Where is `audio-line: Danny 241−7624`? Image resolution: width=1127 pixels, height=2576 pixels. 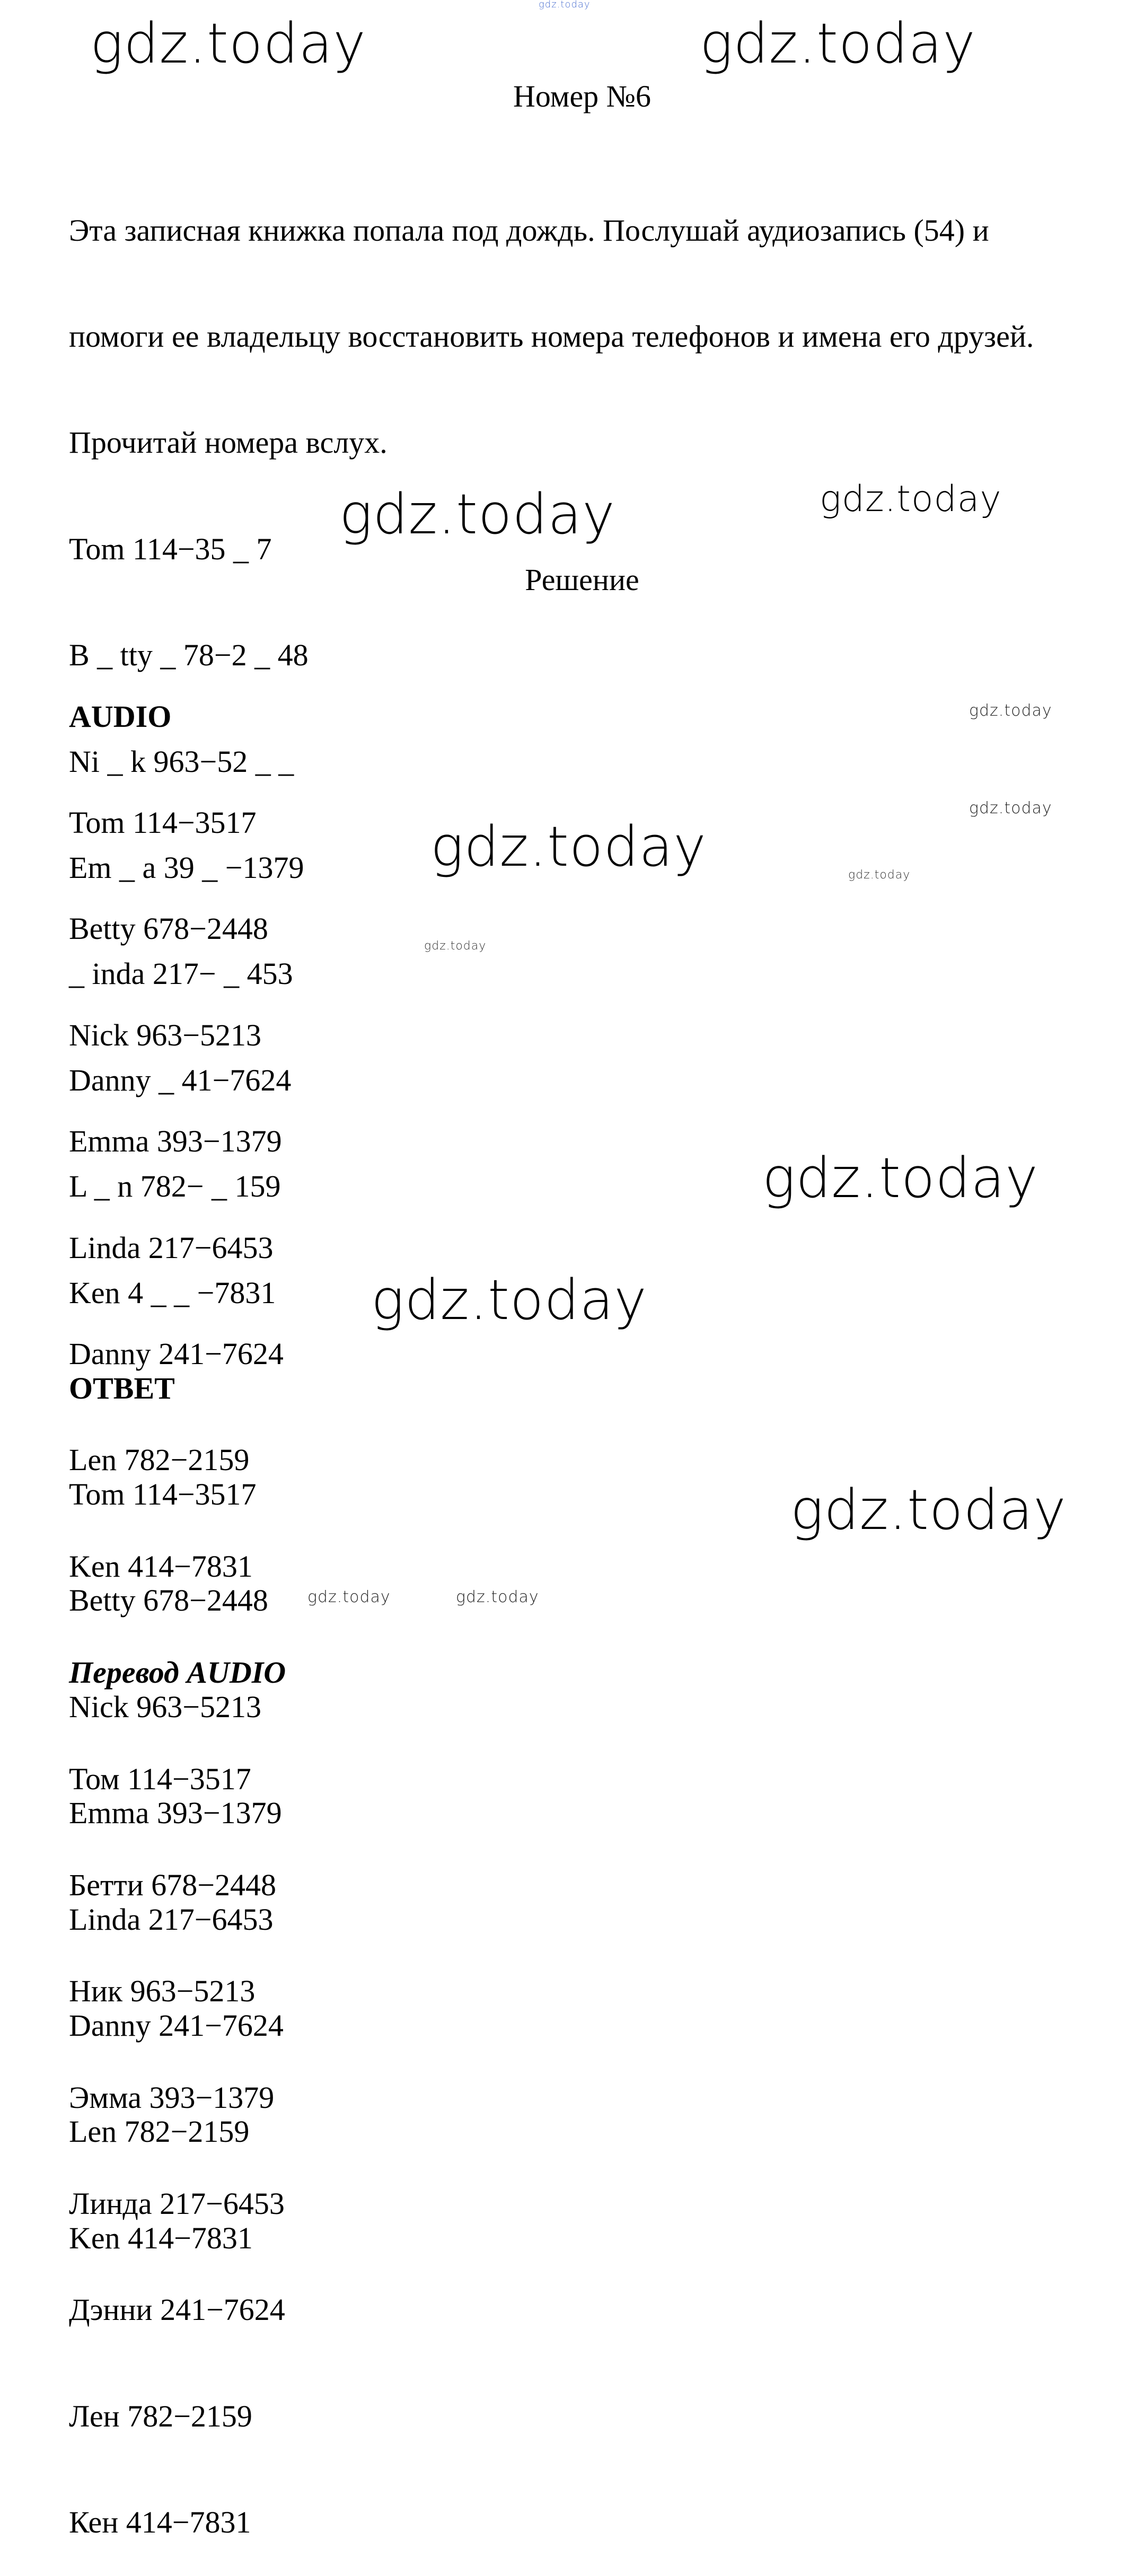
audio-line: Danny 241−7624 is located at coordinates (177, 1353).